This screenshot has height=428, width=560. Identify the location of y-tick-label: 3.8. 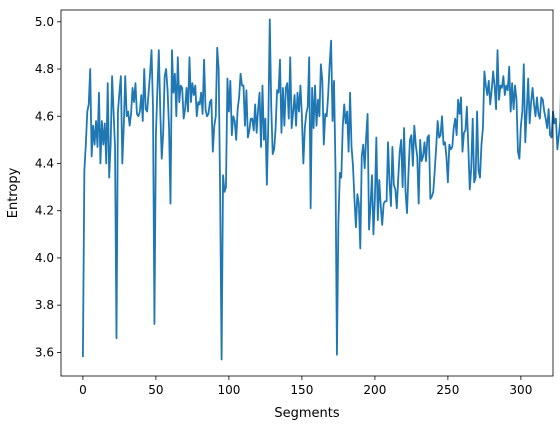
(44, 305).